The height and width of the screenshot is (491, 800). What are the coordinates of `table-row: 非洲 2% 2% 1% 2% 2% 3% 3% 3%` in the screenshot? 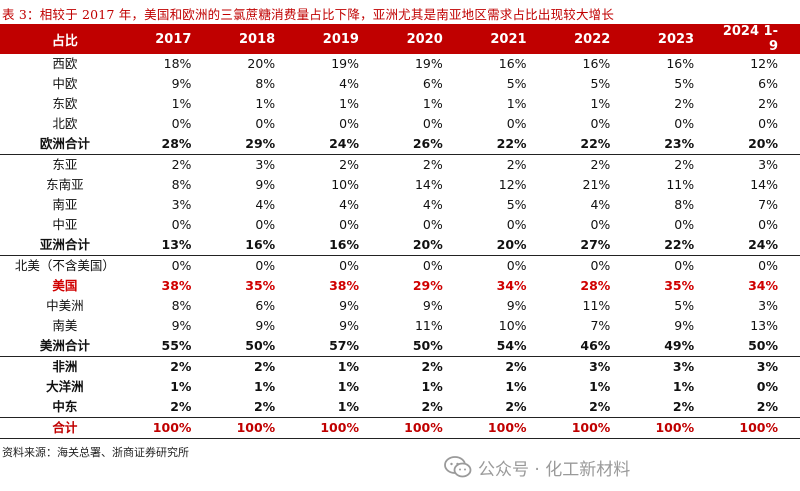 It's located at (400, 366).